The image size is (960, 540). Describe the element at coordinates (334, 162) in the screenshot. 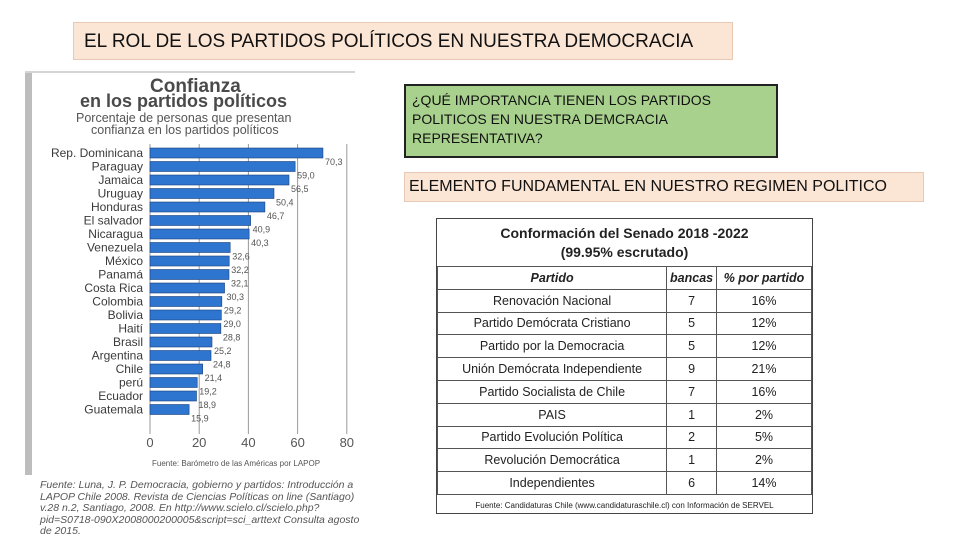

I see `value-label: 70,3` at that location.